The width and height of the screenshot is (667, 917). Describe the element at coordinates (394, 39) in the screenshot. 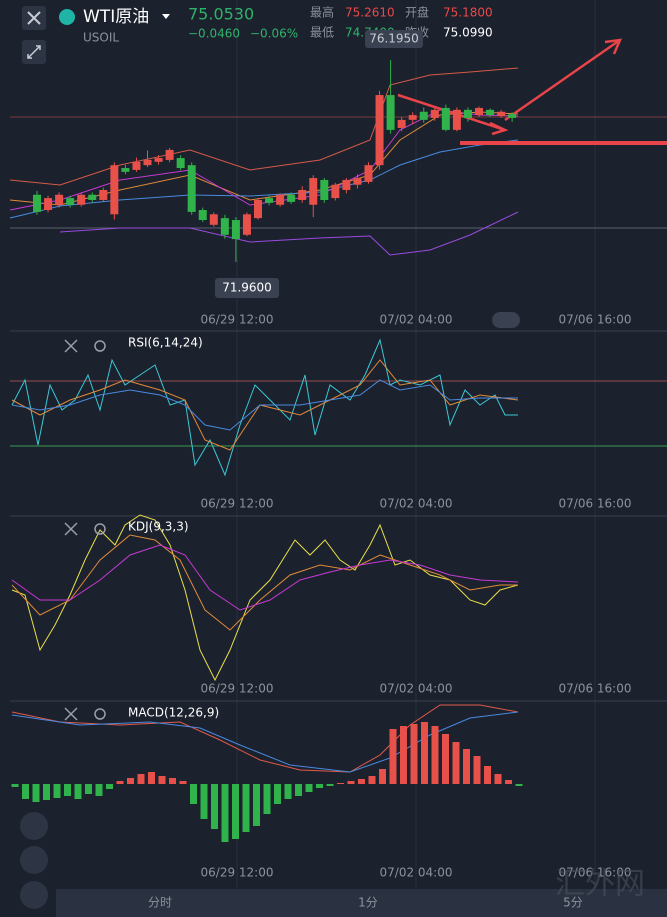

I see `high-label: 76.1950` at that location.